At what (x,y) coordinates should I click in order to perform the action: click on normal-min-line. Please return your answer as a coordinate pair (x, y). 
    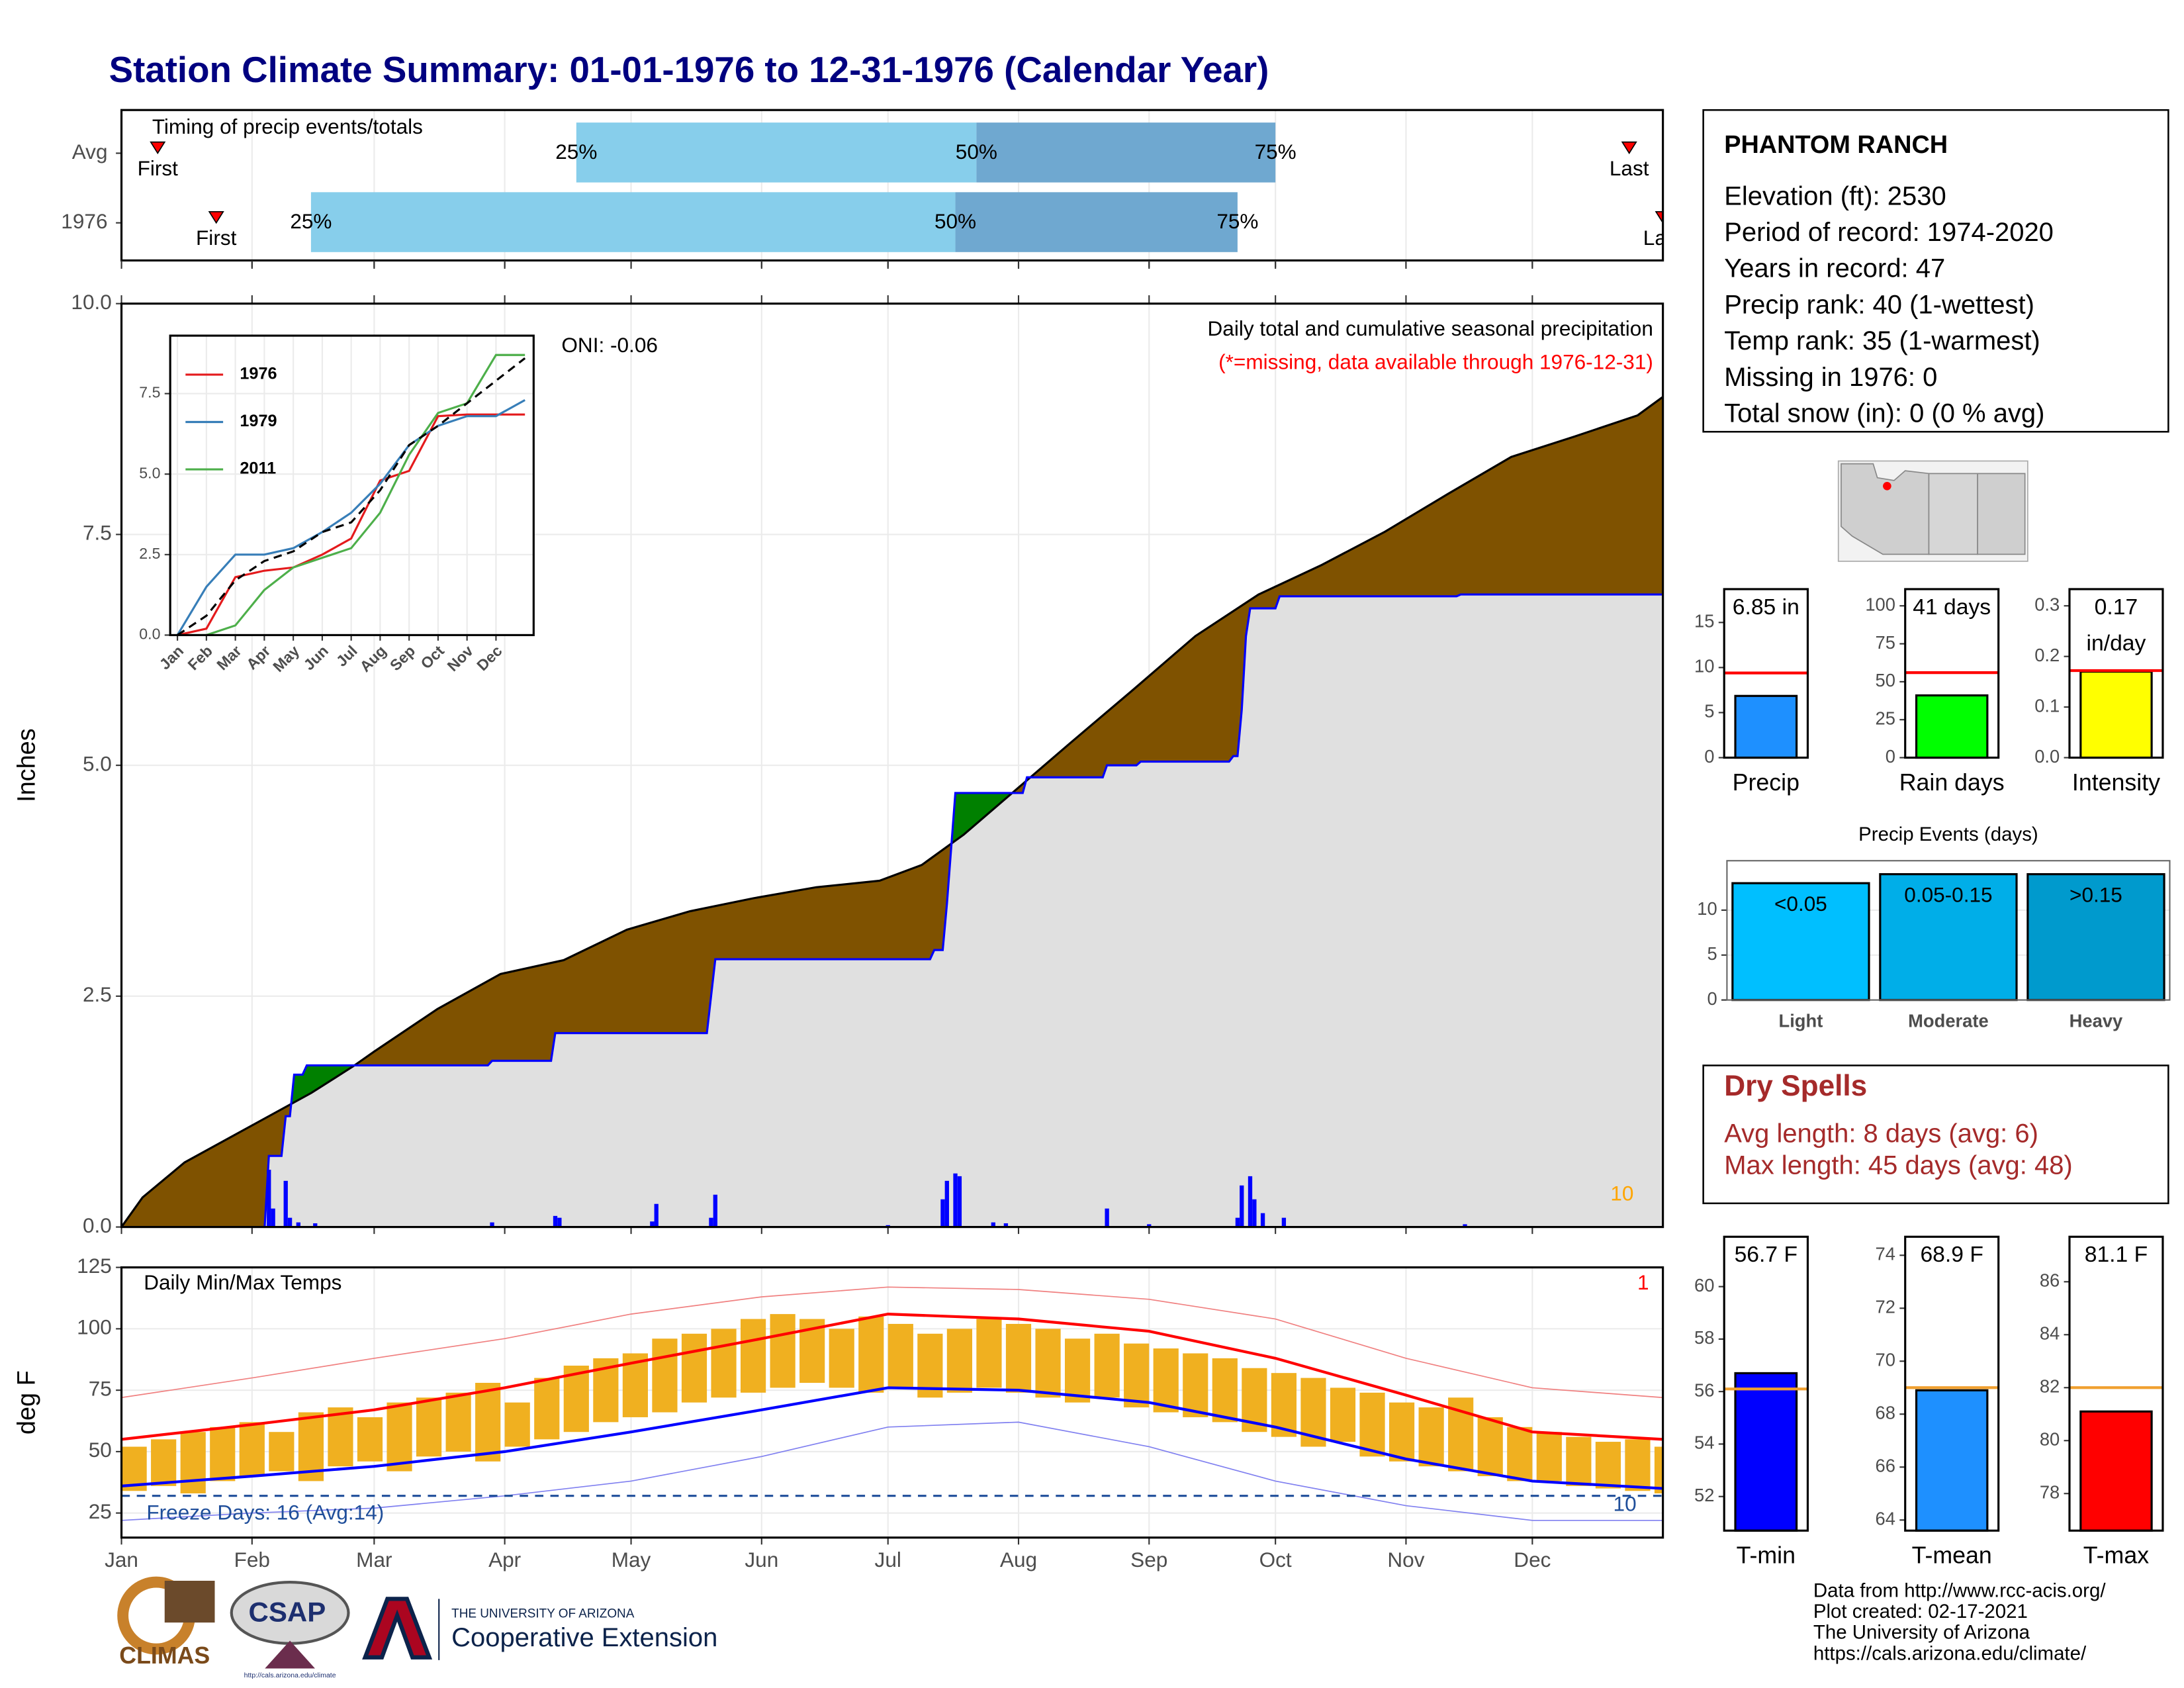
    Looking at the image, I should click on (892, 1438).